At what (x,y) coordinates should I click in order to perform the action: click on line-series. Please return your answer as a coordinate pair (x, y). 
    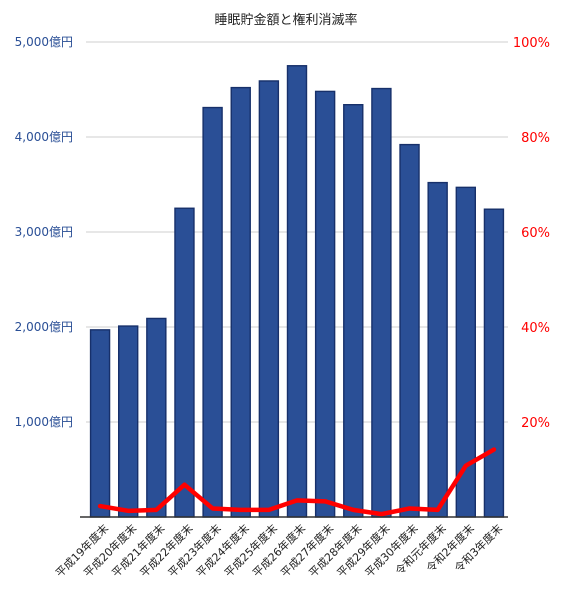
    Looking at the image, I should click on (297, 482).